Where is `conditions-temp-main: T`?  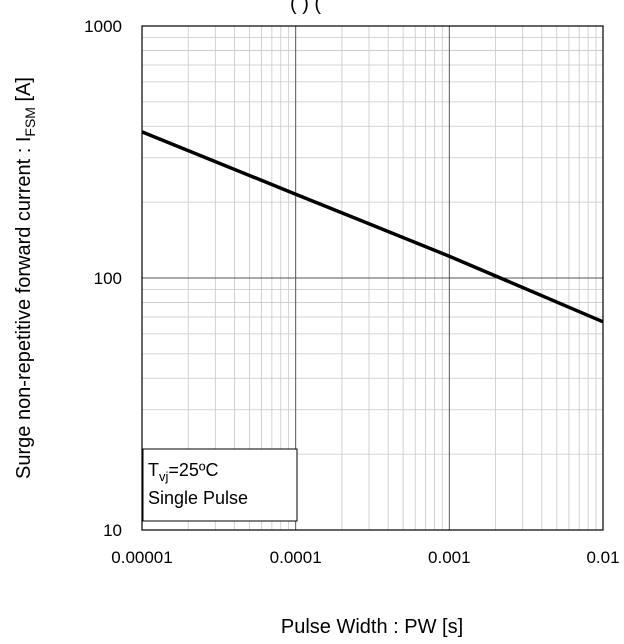 conditions-temp-main: T is located at coordinates (153, 470).